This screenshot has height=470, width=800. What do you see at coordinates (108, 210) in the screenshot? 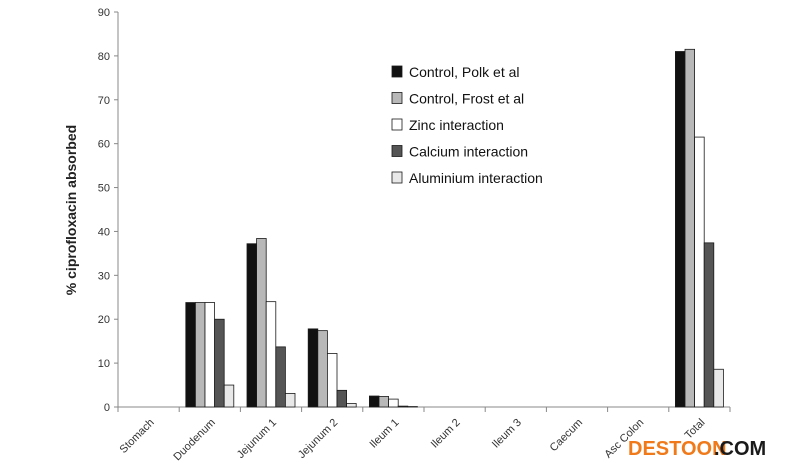
I see `y-axis: 0 10 20 30 40 50 60 70 80 90` at bounding box center [108, 210].